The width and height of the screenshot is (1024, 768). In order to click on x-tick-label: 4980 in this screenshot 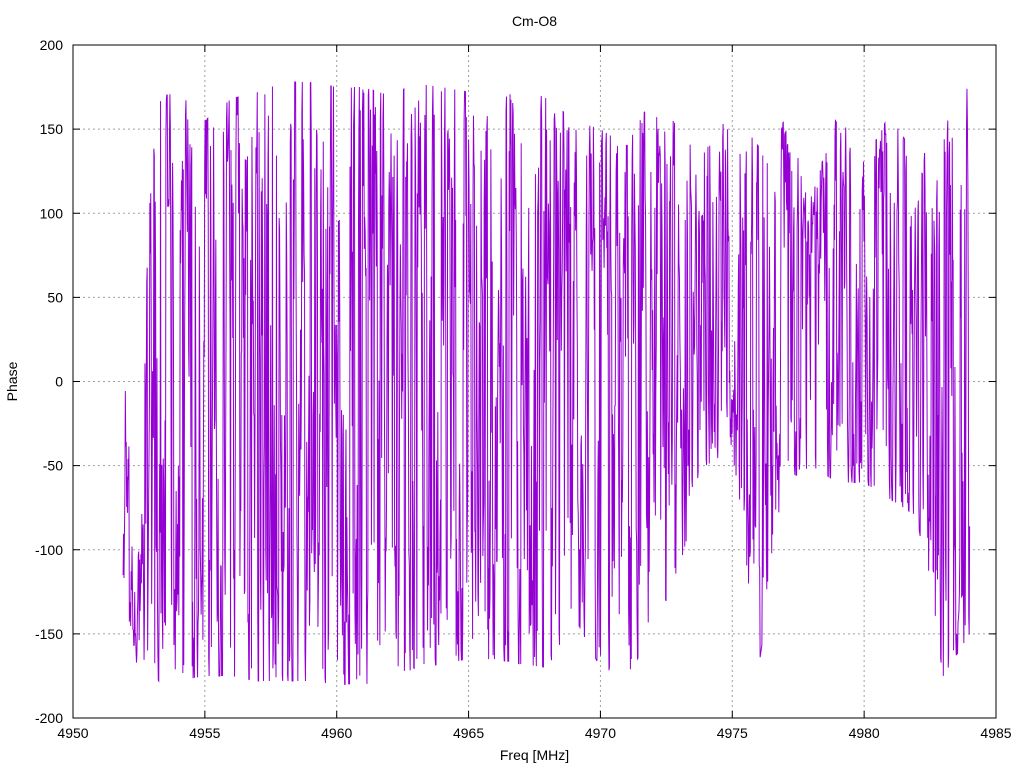, I will do `click(864, 733)`.